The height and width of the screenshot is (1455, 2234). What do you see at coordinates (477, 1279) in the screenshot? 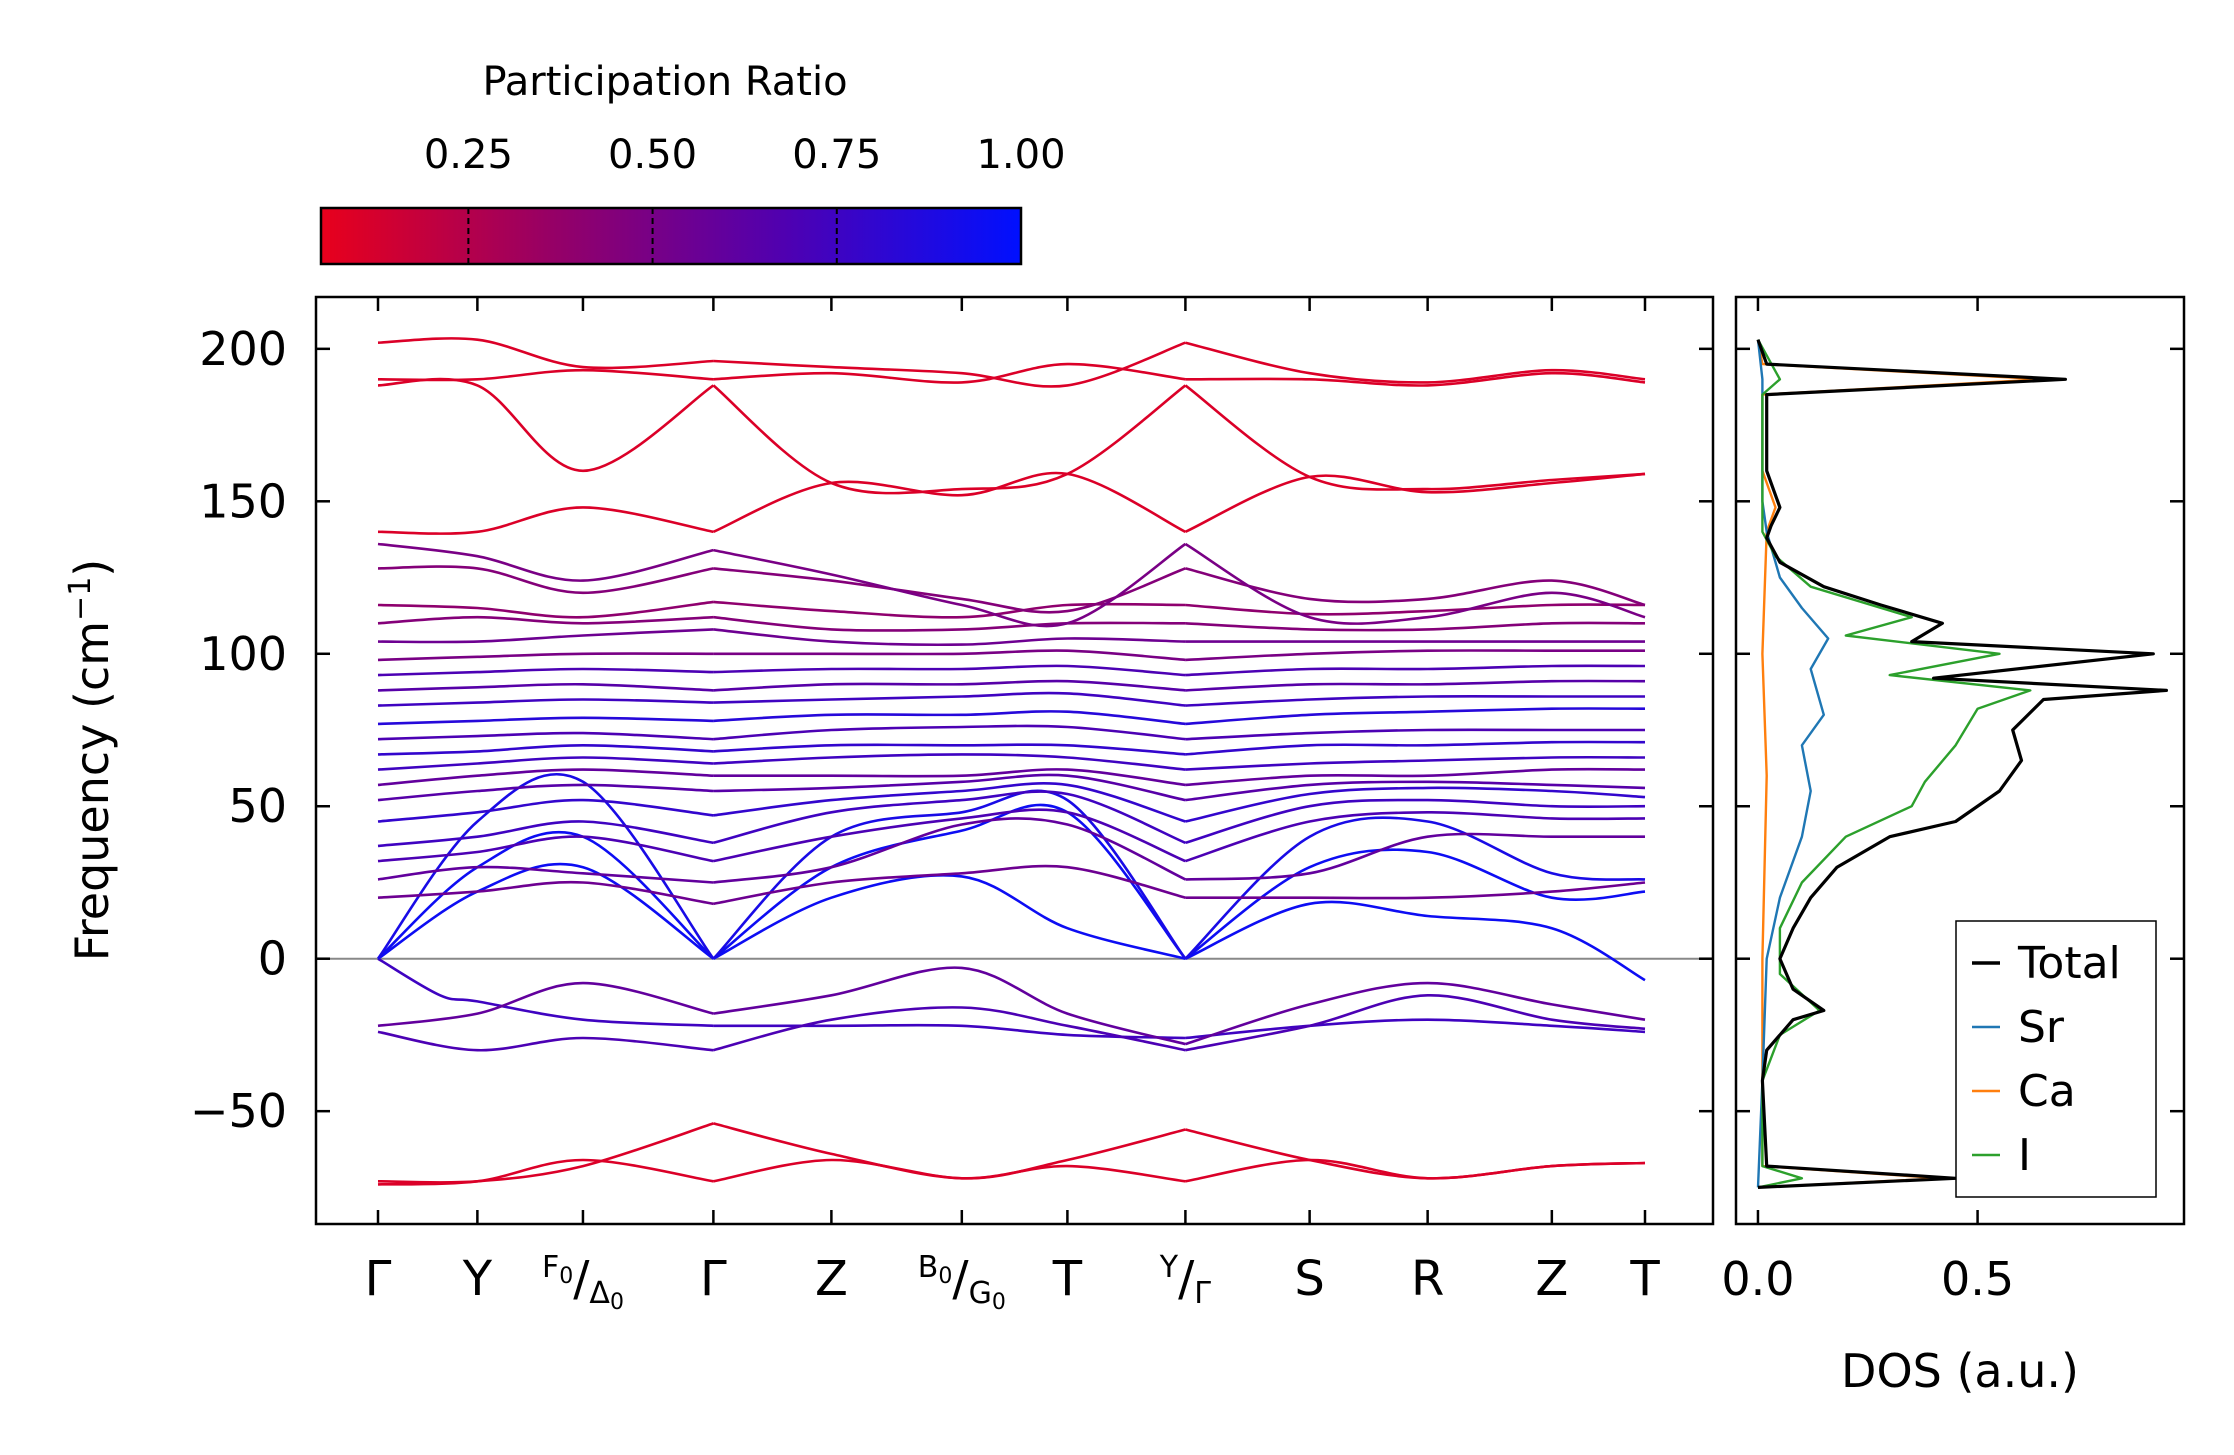
I see `k-point-label: Y` at bounding box center [477, 1279].